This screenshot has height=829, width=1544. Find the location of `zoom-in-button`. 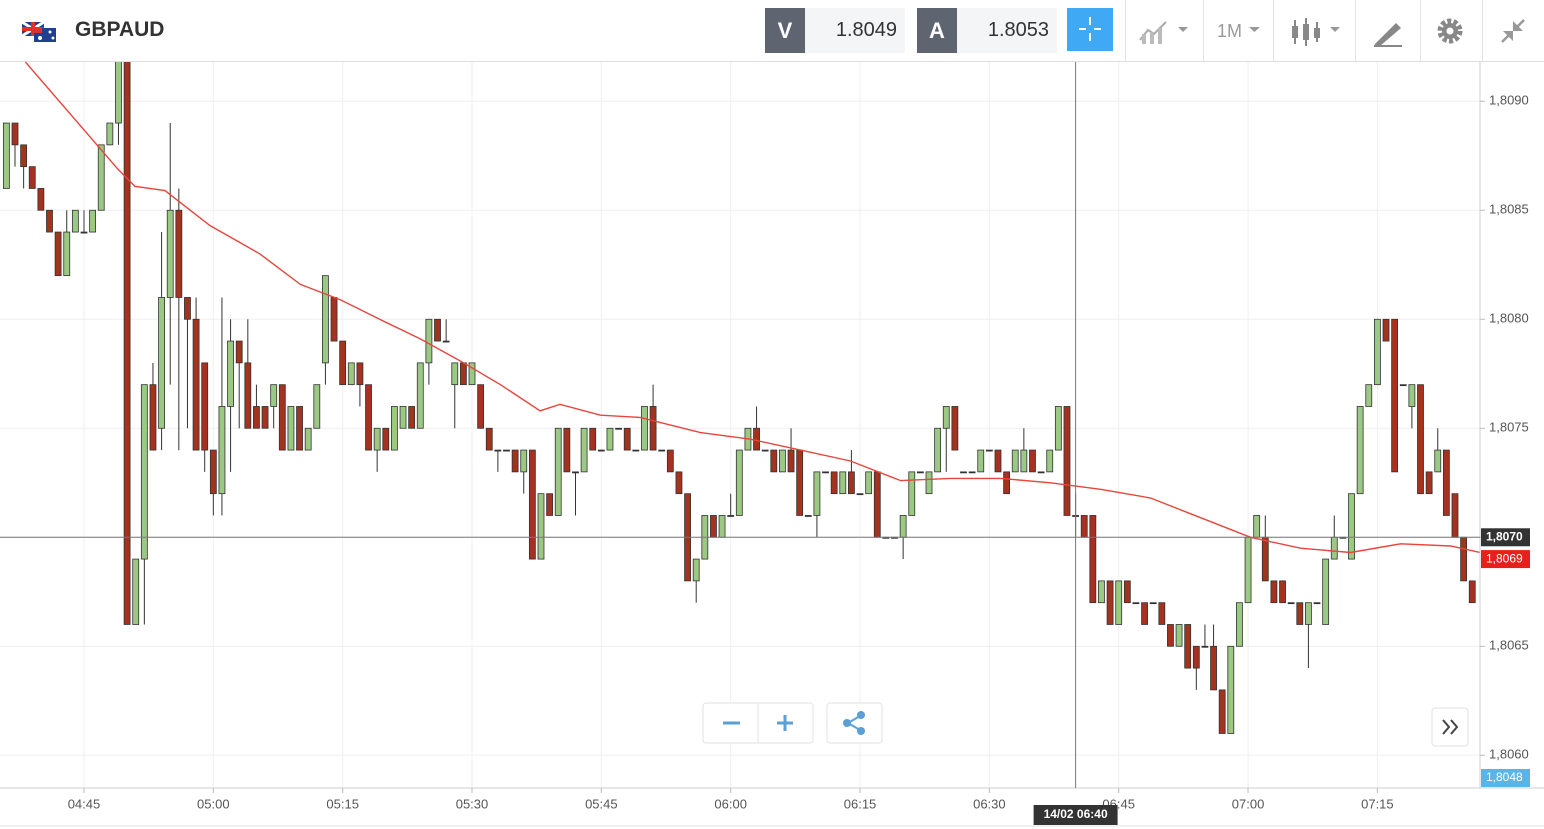

zoom-in-button is located at coordinates (785, 723).